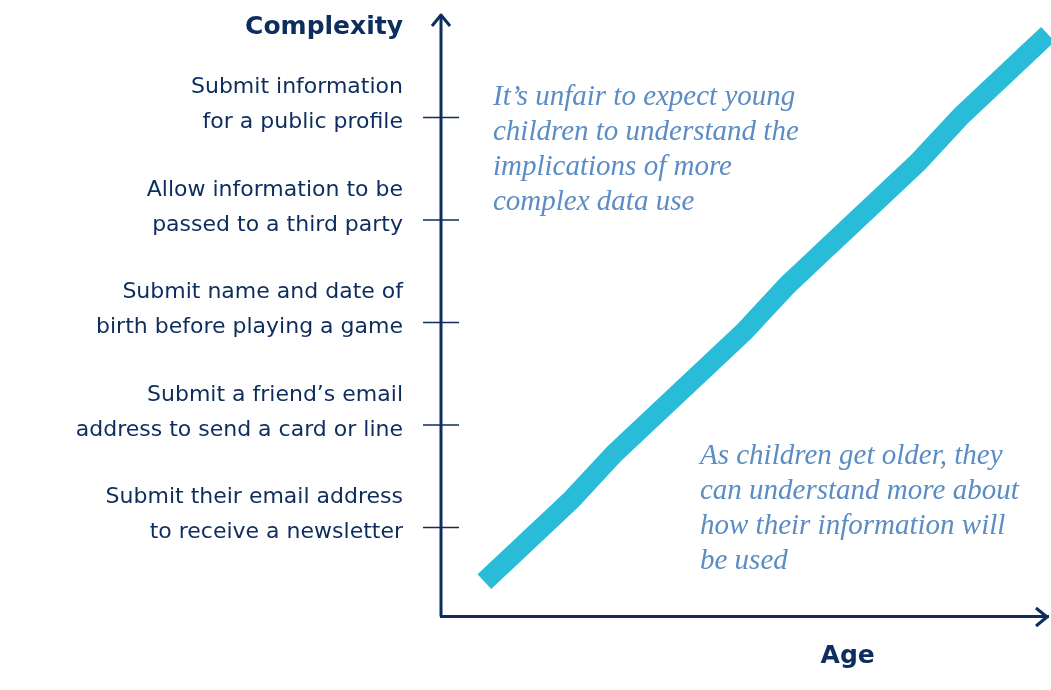 The height and width of the screenshot is (690, 1051). I want to click on text: Submit information for a public profile, so click(296, 103).